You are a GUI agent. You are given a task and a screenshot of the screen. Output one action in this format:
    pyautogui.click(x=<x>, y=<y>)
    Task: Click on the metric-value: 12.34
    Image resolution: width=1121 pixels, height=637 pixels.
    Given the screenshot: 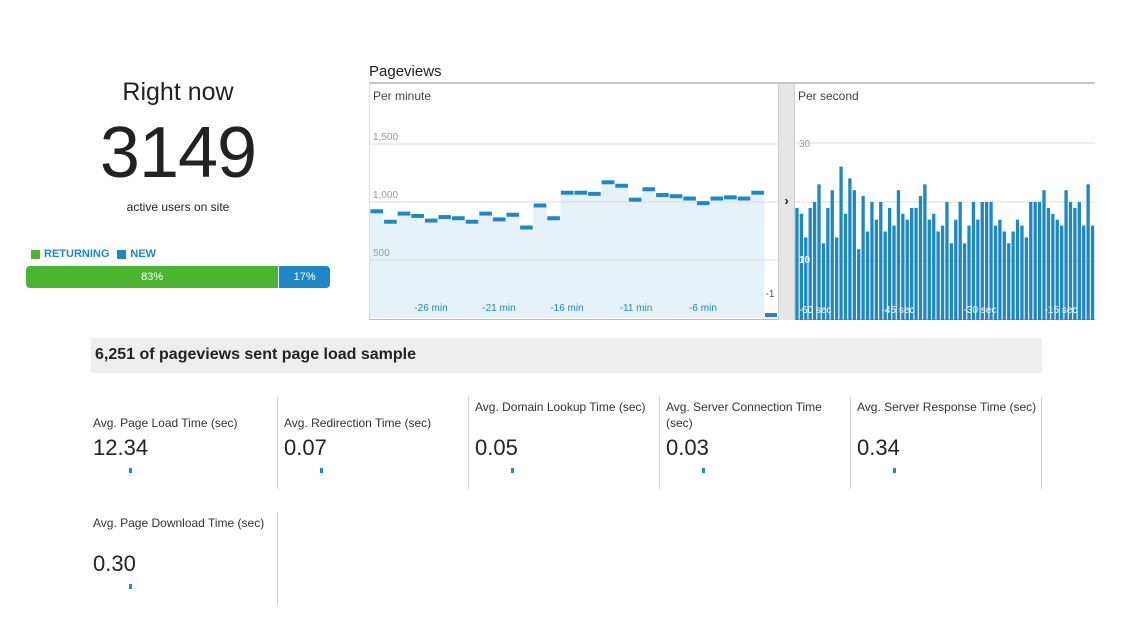 What is the action you would take?
    pyautogui.click(x=121, y=447)
    